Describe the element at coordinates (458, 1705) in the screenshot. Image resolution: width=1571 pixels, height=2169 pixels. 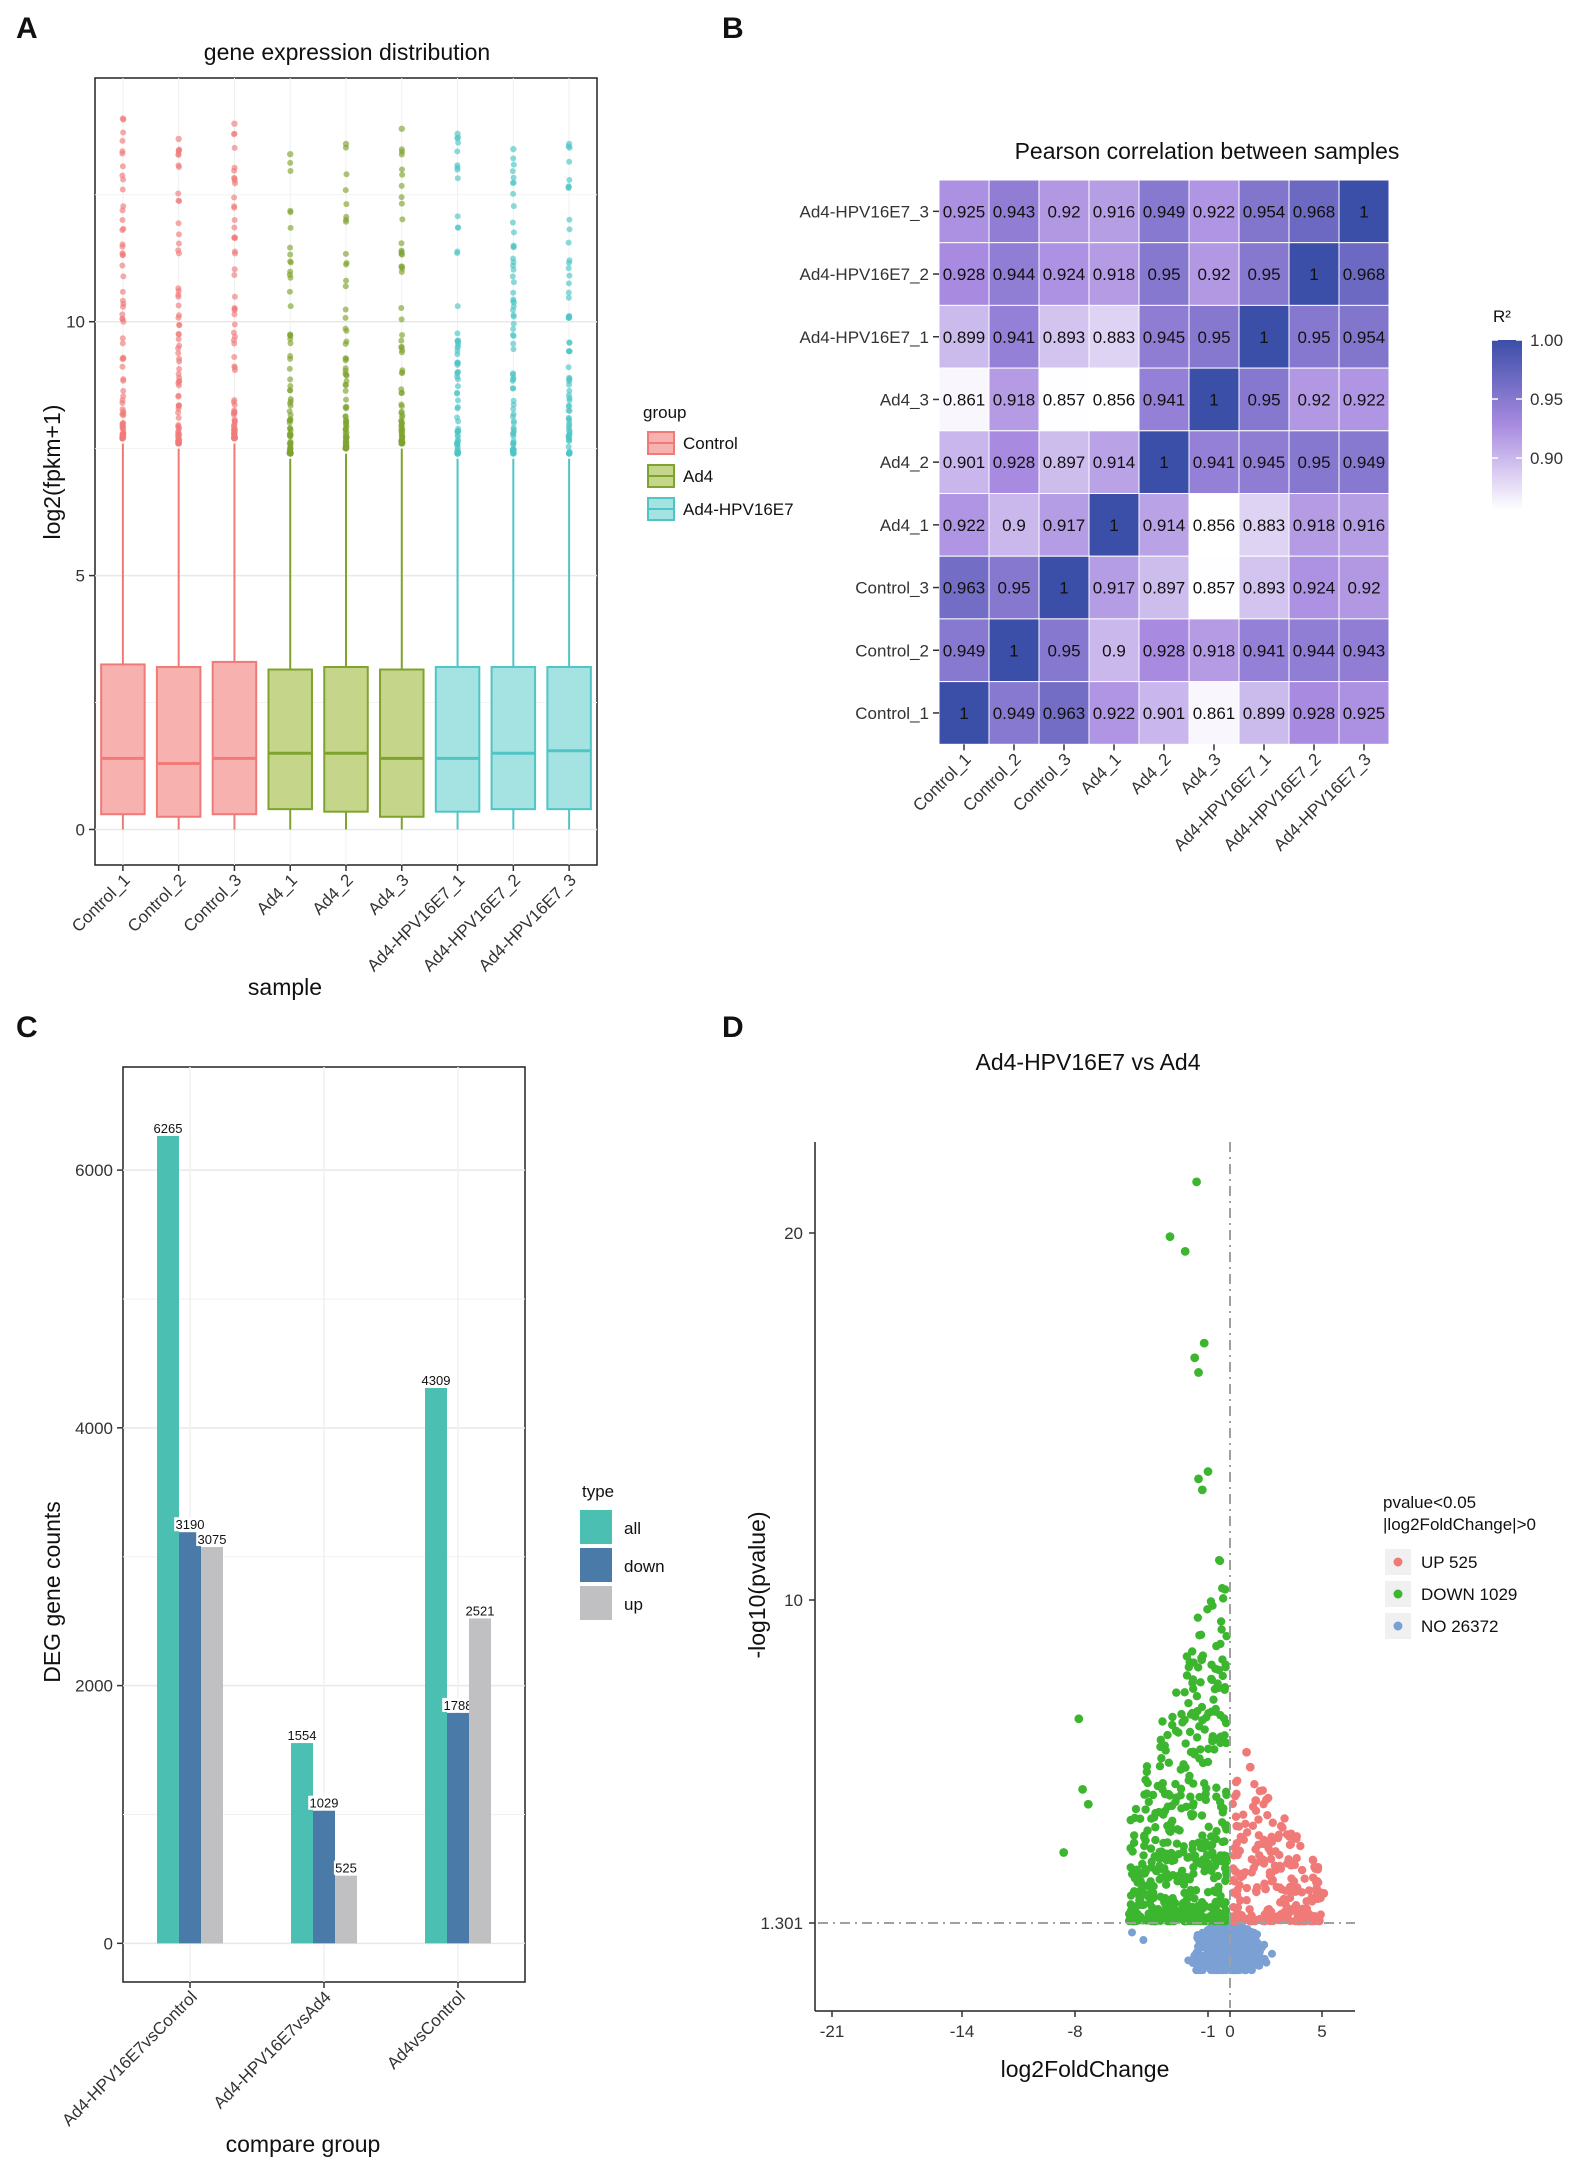
I see `bar-value-label: 1788` at that location.